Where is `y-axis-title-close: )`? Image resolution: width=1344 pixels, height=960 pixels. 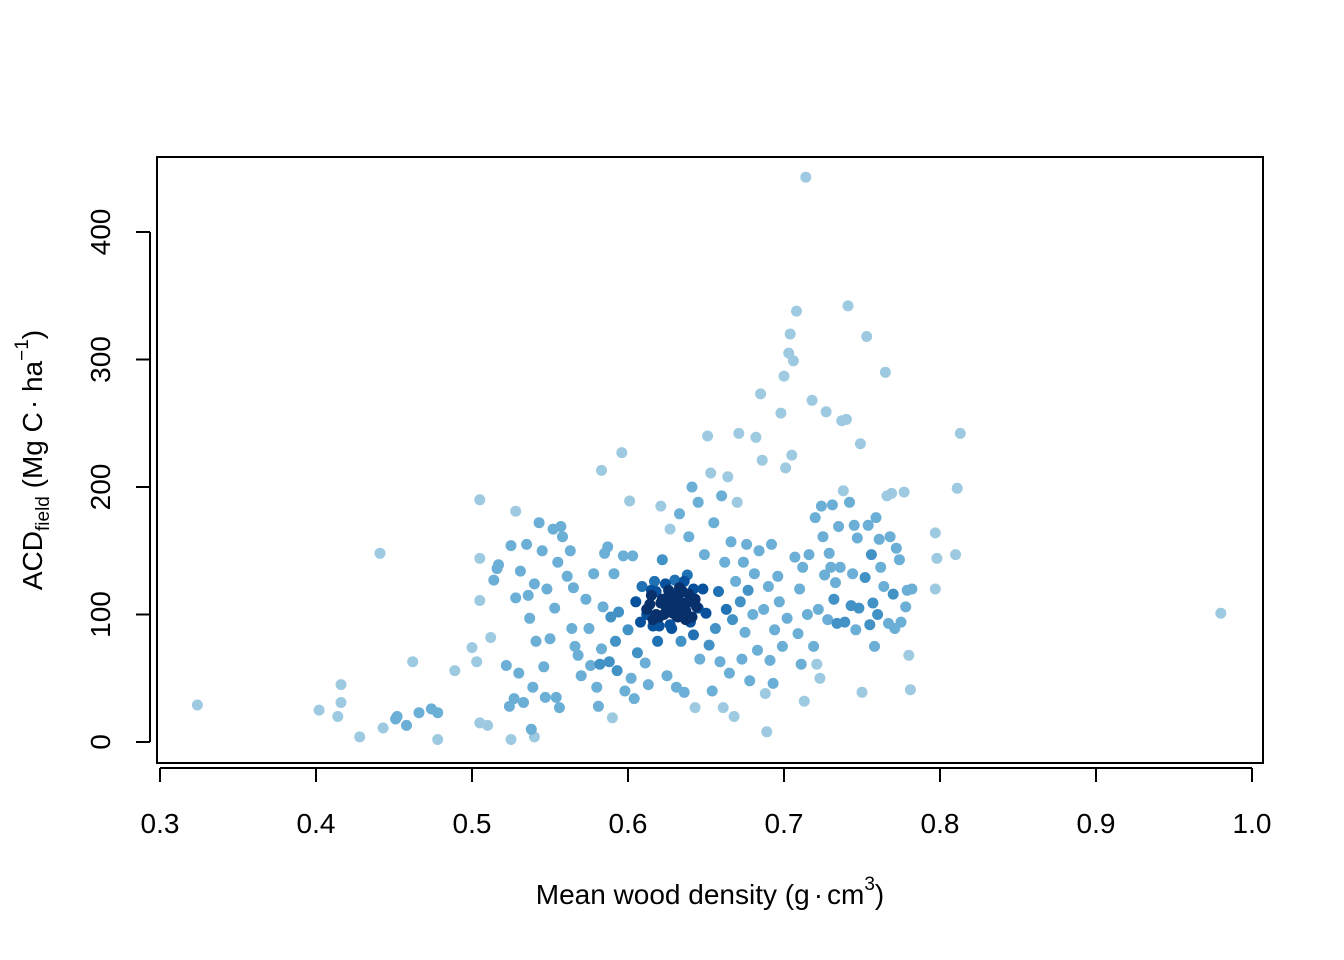
y-axis-title-close: ) is located at coordinates (32, 334).